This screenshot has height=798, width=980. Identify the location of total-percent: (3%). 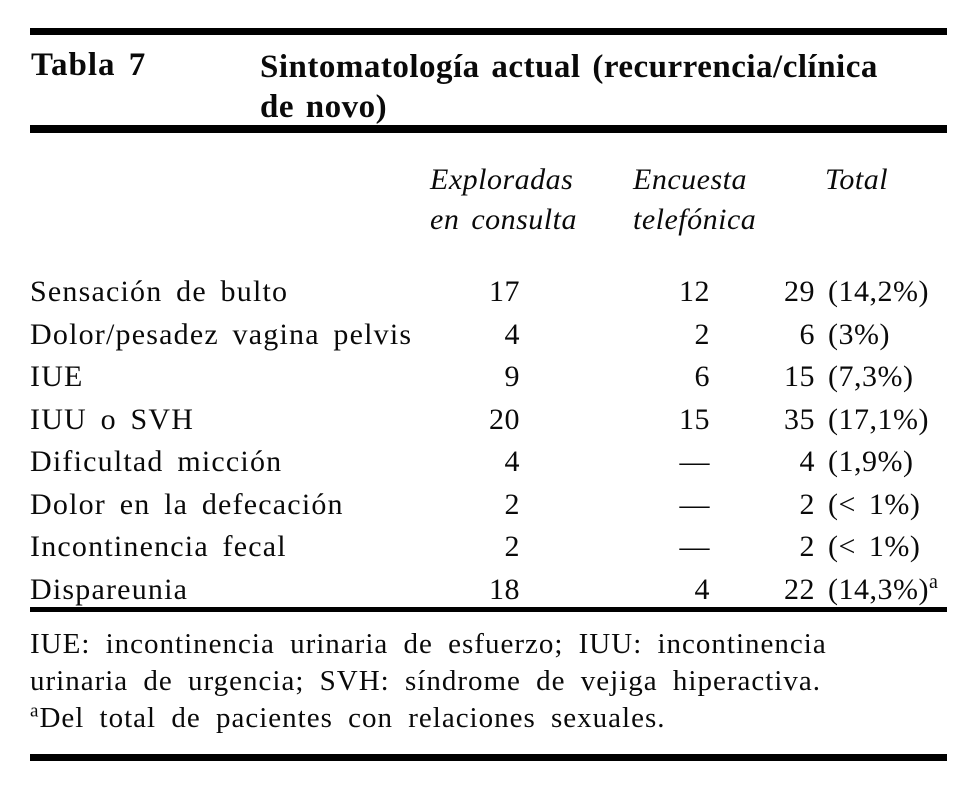
(881, 335).